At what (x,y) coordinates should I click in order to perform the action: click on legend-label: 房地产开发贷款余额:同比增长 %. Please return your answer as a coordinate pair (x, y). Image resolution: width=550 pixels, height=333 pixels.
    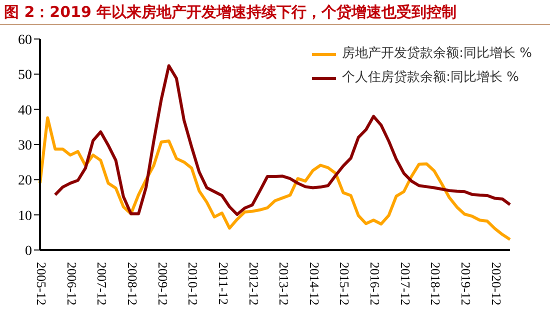
    Looking at the image, I should click on (437, 54).